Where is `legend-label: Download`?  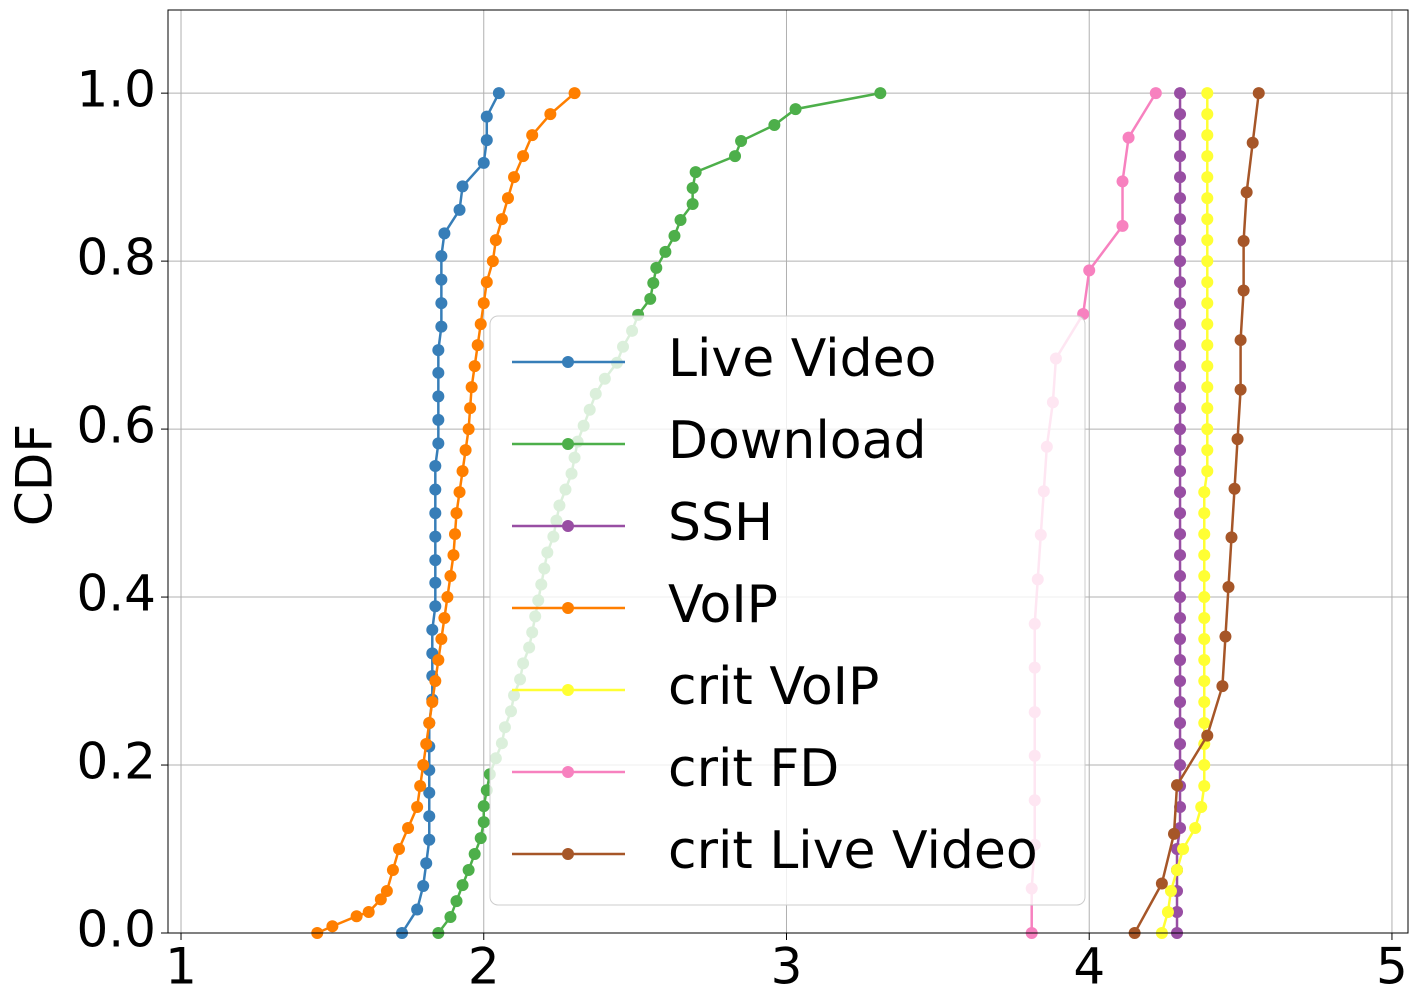 legend-label: Download is located at coordinates (797, 441).